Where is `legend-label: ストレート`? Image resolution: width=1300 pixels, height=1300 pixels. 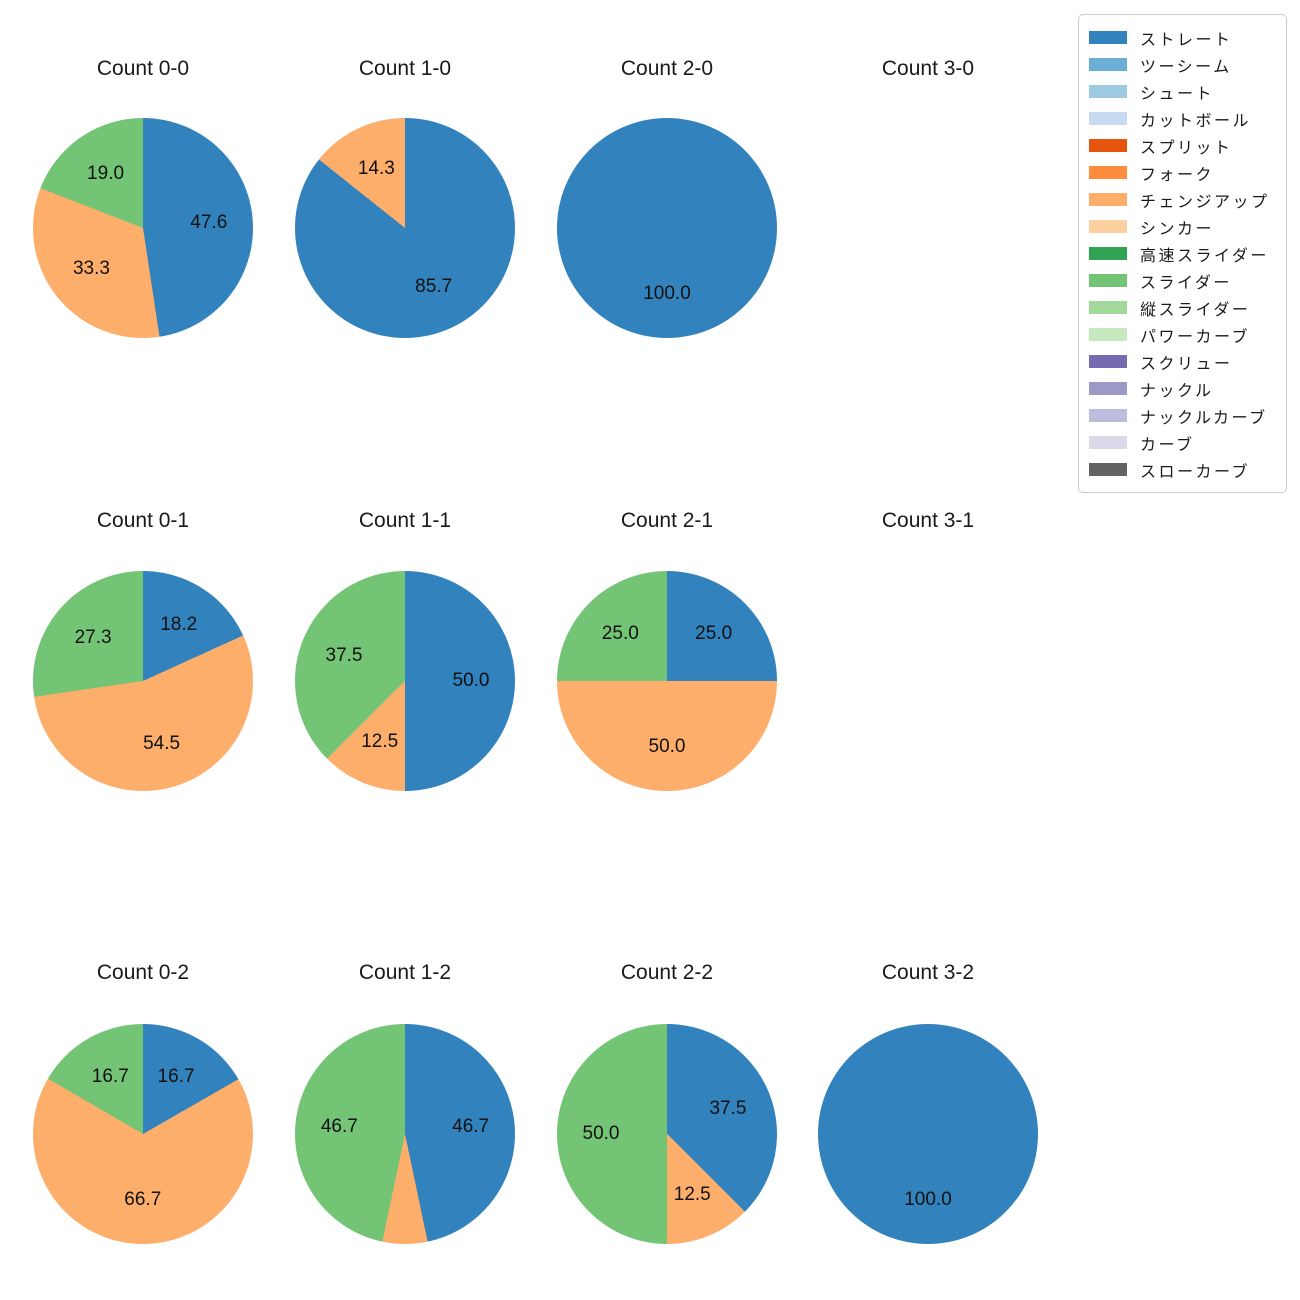 legend-label: ストレート is located at coordinates (1186, 40).